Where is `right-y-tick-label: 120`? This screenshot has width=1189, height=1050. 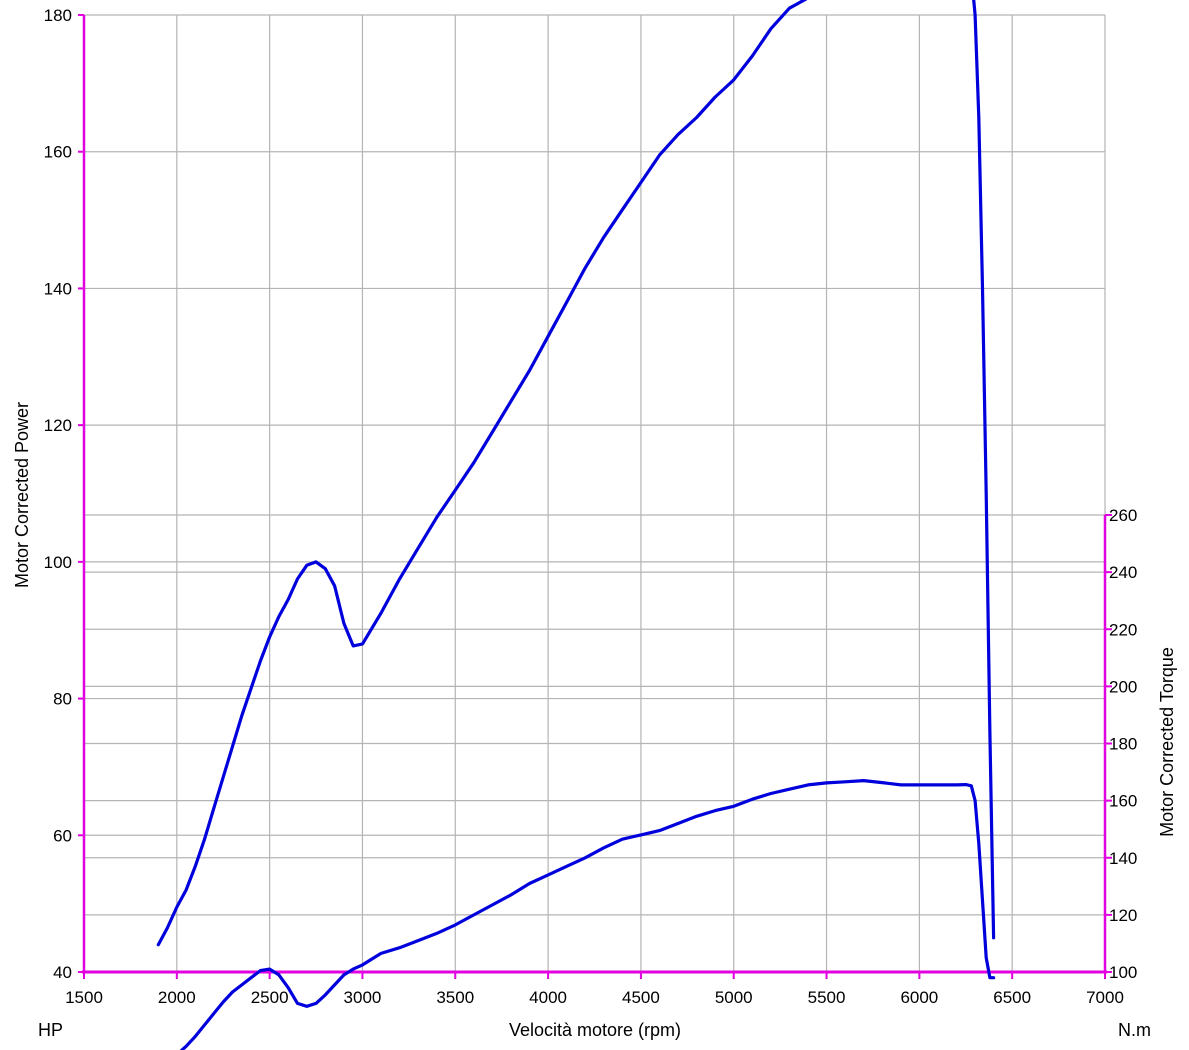
right-y-tick-label: 120 is located at coordinates (1123, 915).